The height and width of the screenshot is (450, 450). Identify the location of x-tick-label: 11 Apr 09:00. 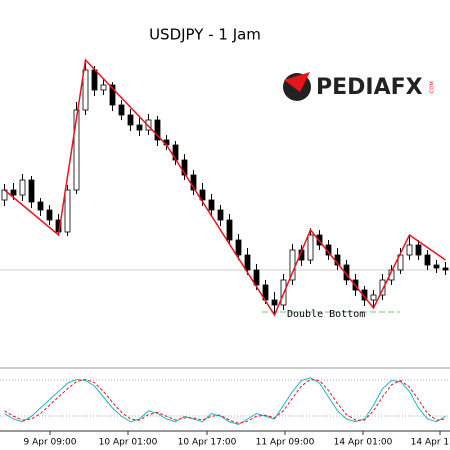
(285, 443).